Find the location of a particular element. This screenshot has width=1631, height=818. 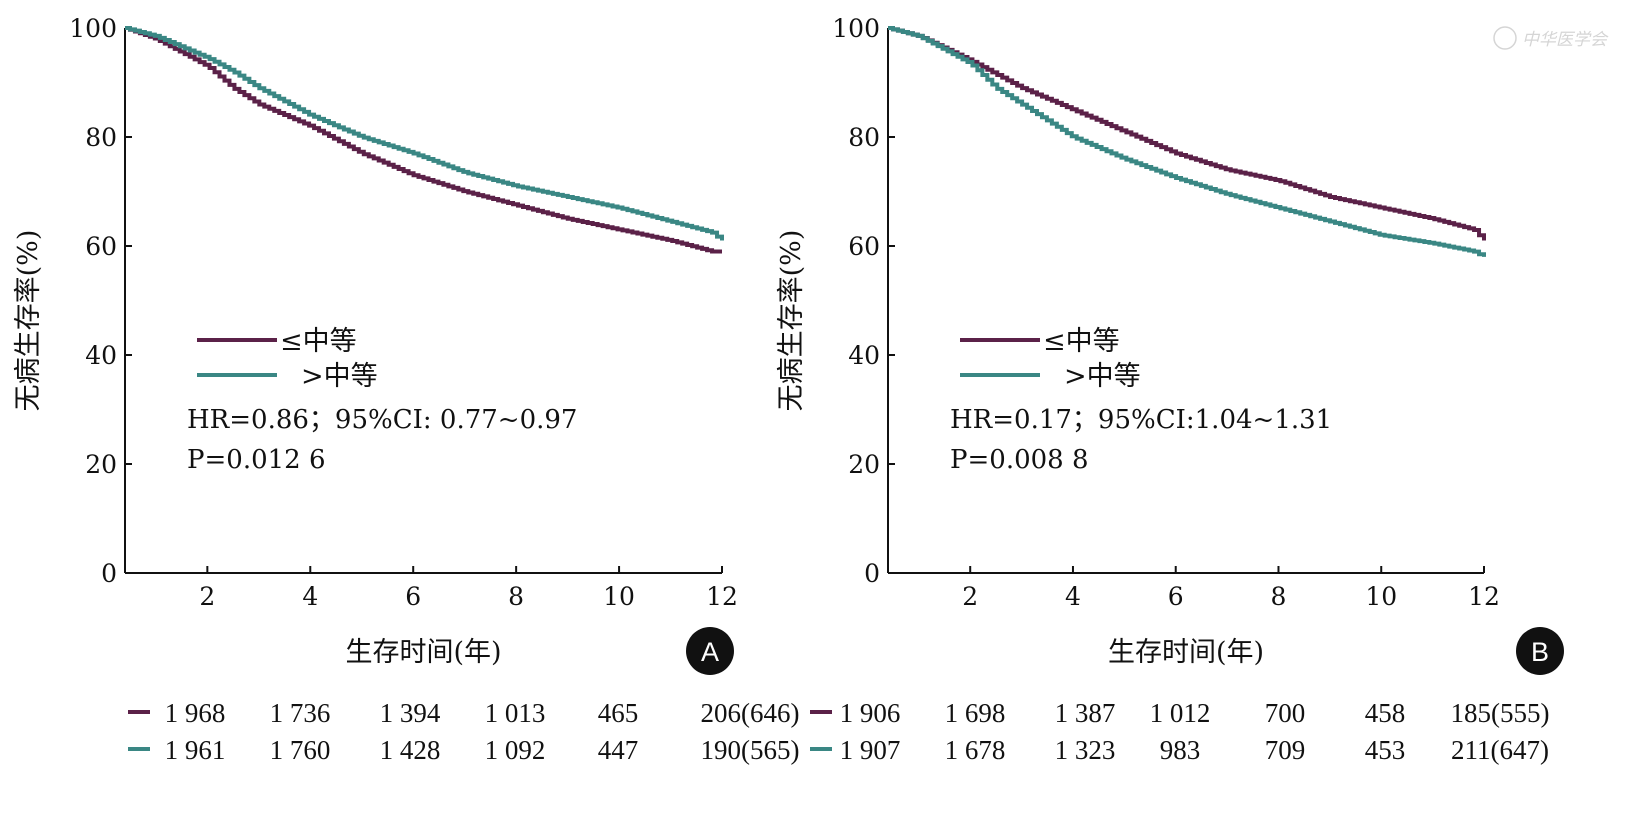

p-value-annotation: P=0.012 6 is located at coordinates (256, 460).